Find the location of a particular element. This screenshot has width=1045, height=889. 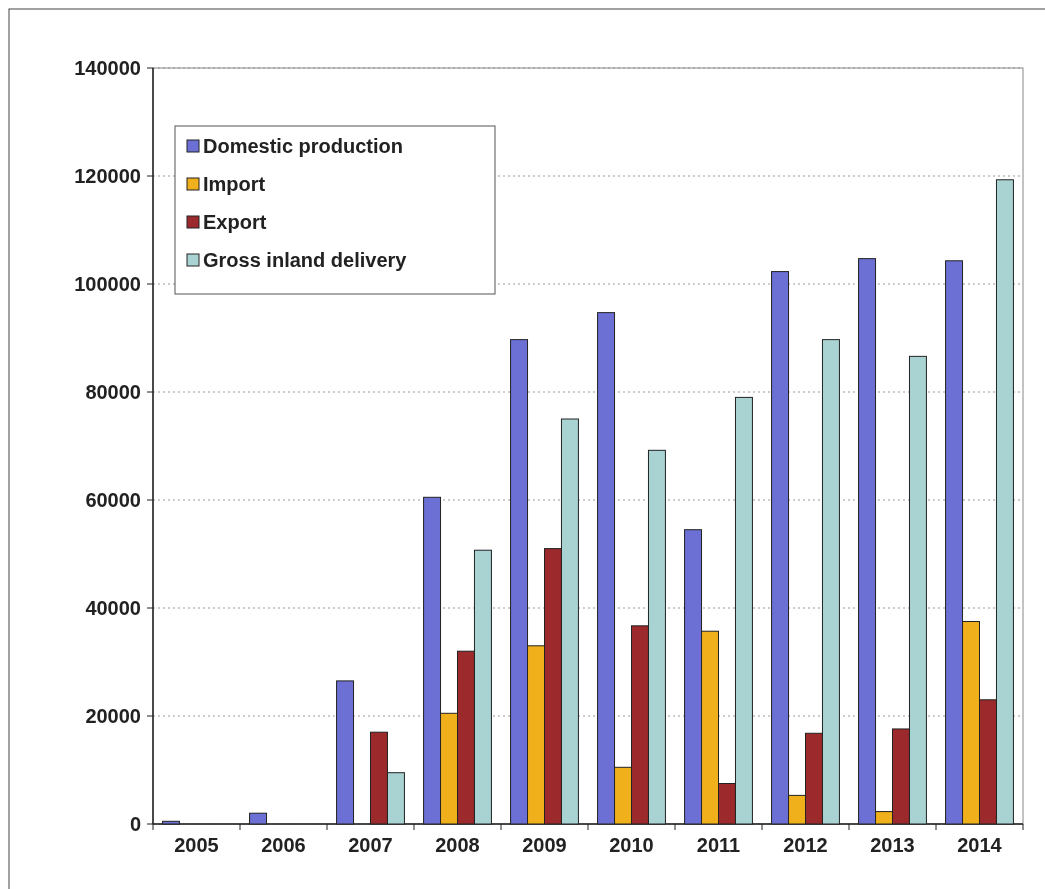

y-tick-label: 40000 is located at coordinates (113, 608).